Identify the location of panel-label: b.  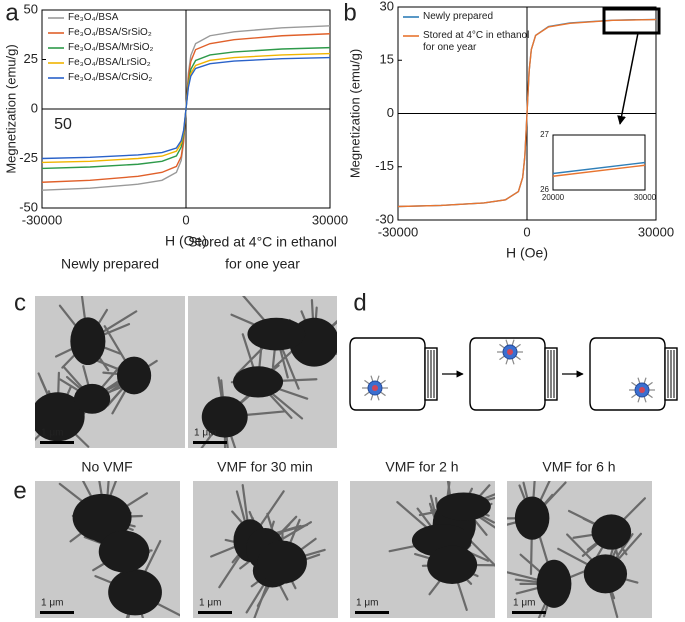
(349, 13).